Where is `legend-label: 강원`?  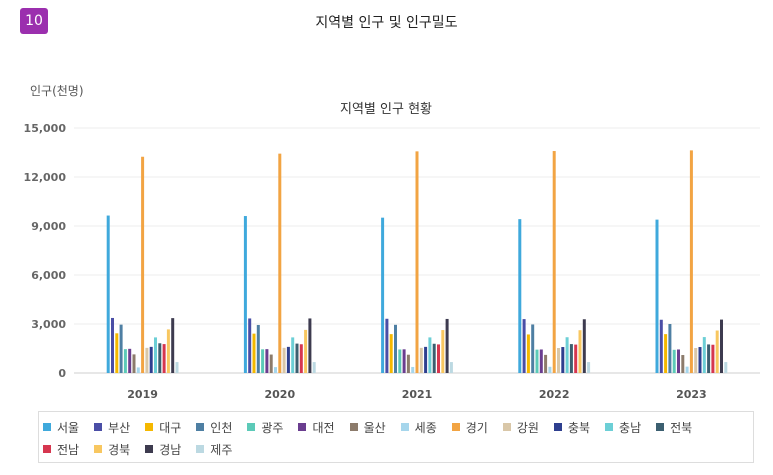
legend-label: 강원 is located at coordinates (527, 427).